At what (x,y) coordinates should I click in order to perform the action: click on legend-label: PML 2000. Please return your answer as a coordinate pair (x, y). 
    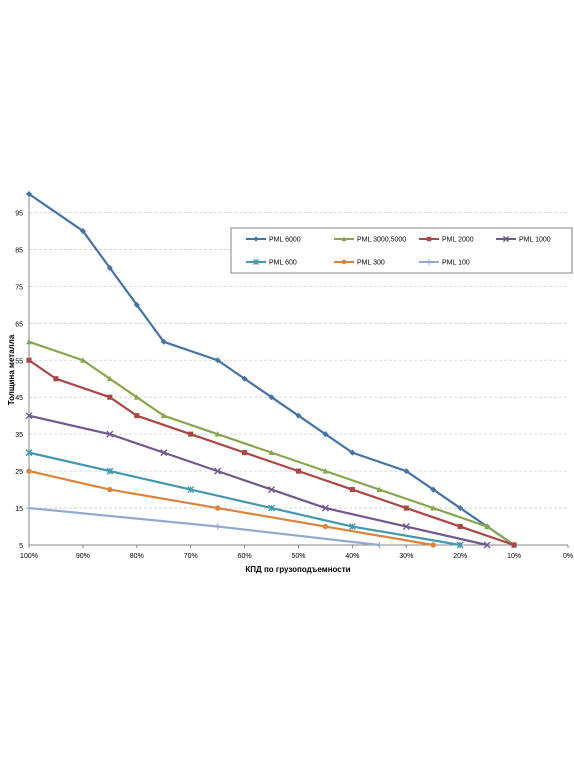
    Looking at the image, I should click on (458, 240).